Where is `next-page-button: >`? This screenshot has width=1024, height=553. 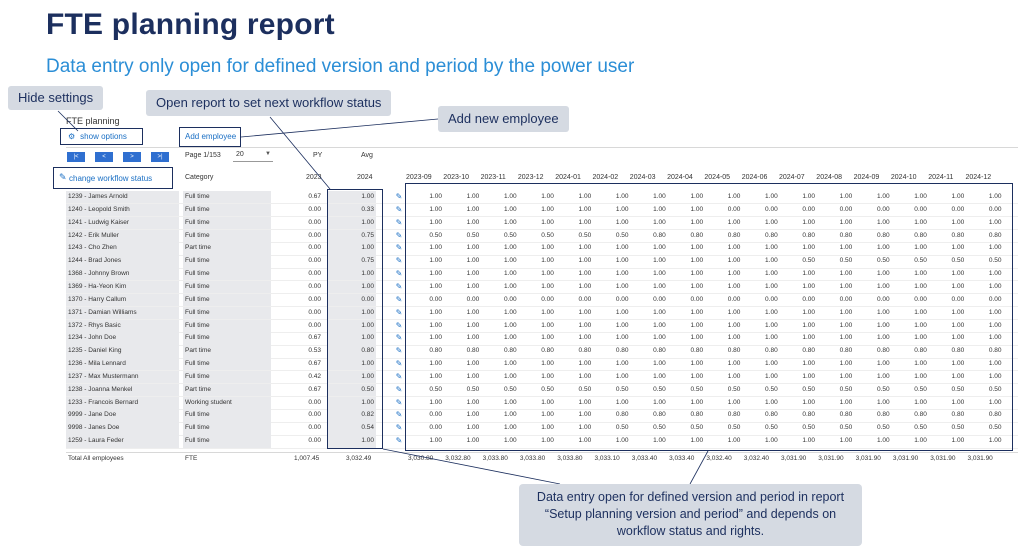 next-page-button: > is located at coordinates (132, 157).